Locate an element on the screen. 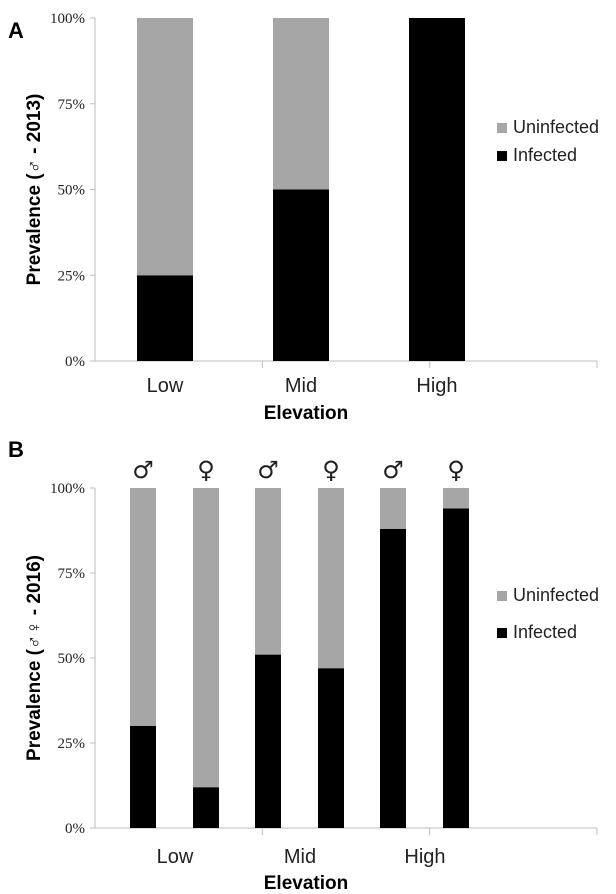 This screenshot has width=616, height=894. panel-a-legend-swatch-infected is located at coordinates (502, 156).